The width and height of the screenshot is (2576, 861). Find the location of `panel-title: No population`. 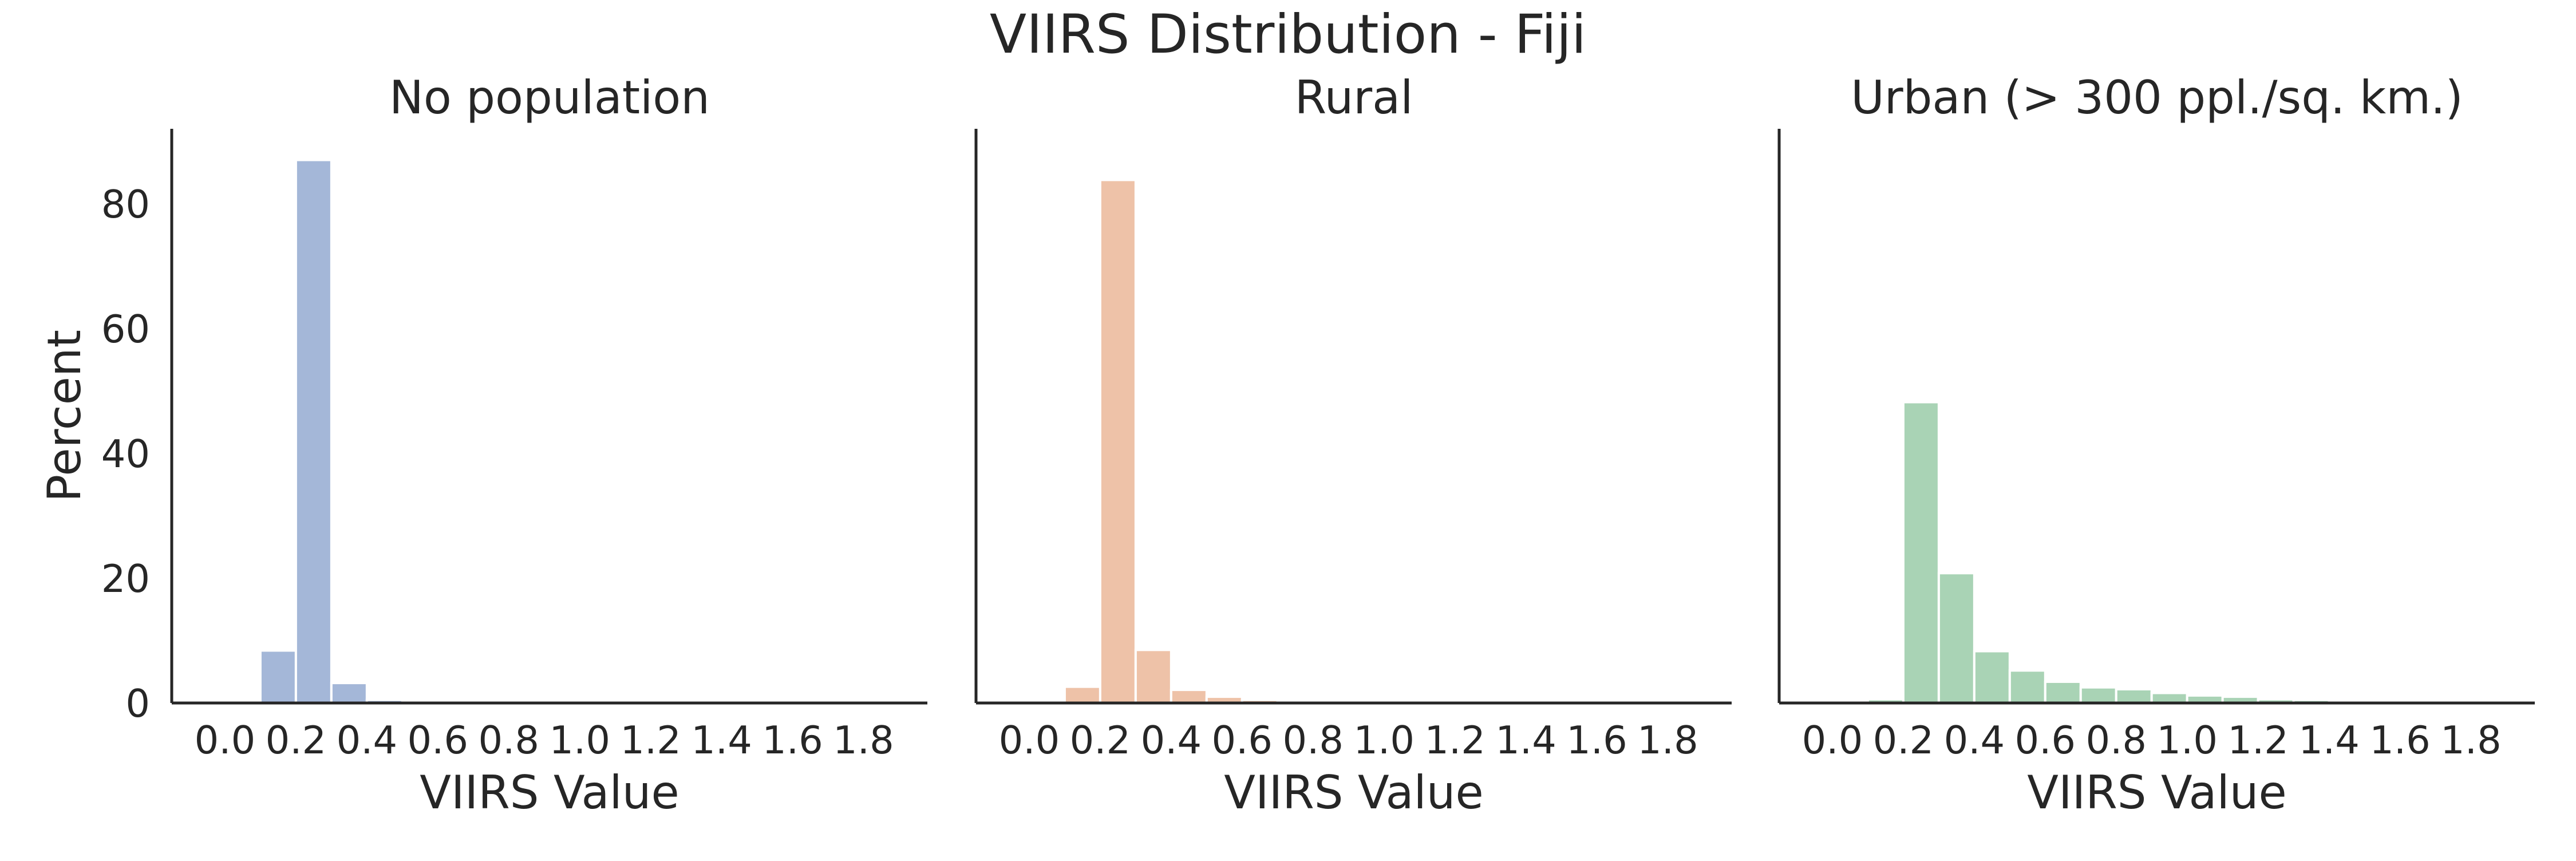

panel-title: No population is located at coordinates (549, 97).